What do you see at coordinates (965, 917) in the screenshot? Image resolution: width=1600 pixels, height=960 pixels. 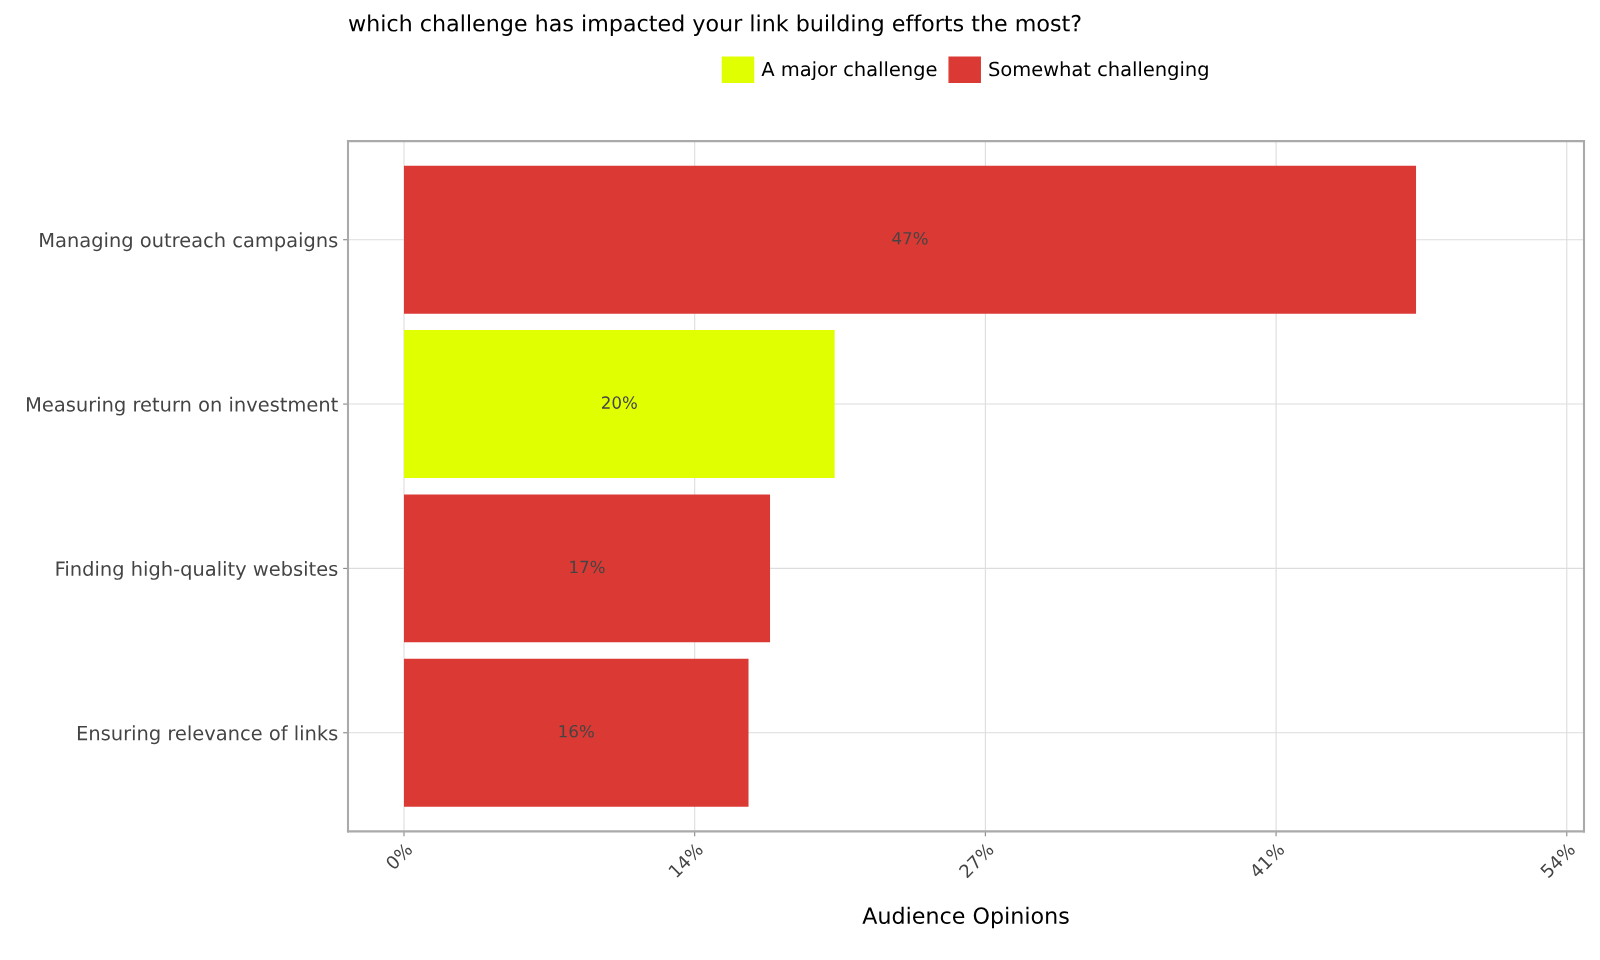 I see `x-axis-title: Audience Opinions` at bounding box center [965, 917].